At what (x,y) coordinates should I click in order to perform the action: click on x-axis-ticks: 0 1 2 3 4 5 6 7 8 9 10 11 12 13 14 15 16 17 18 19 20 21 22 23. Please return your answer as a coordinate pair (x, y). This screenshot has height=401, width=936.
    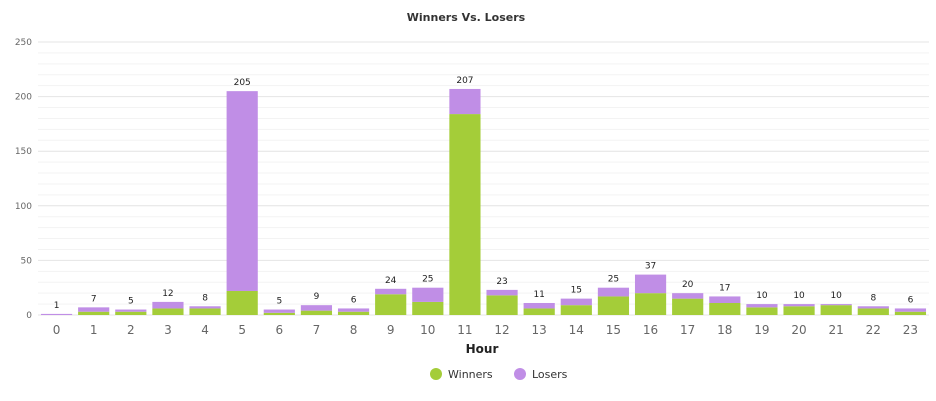
    Looking at the image, I should click on (485, 330).